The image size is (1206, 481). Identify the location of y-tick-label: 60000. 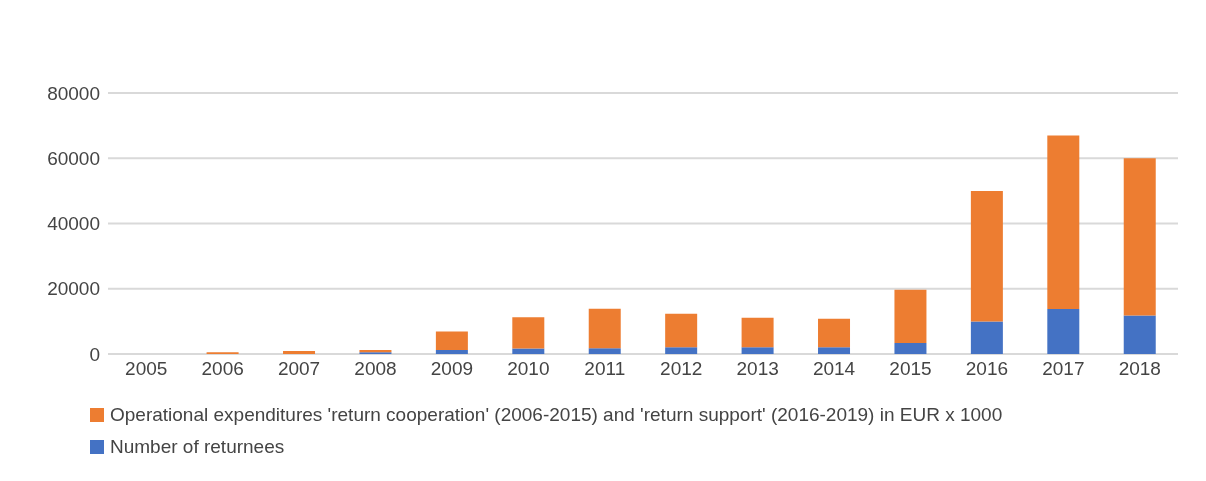
(73, 158).